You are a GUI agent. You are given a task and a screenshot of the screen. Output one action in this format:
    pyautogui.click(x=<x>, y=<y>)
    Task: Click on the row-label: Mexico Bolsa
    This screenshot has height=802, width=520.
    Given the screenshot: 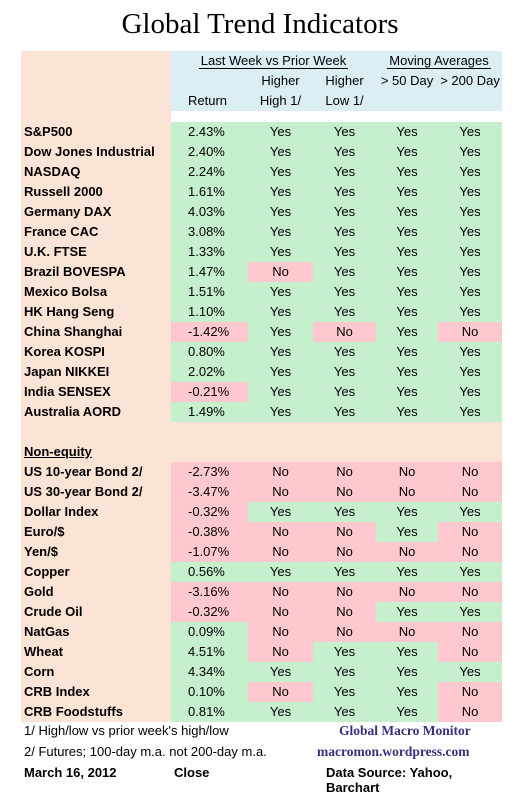 What is the action you would take?
    pyautogui.click(x=96, y=292)
    